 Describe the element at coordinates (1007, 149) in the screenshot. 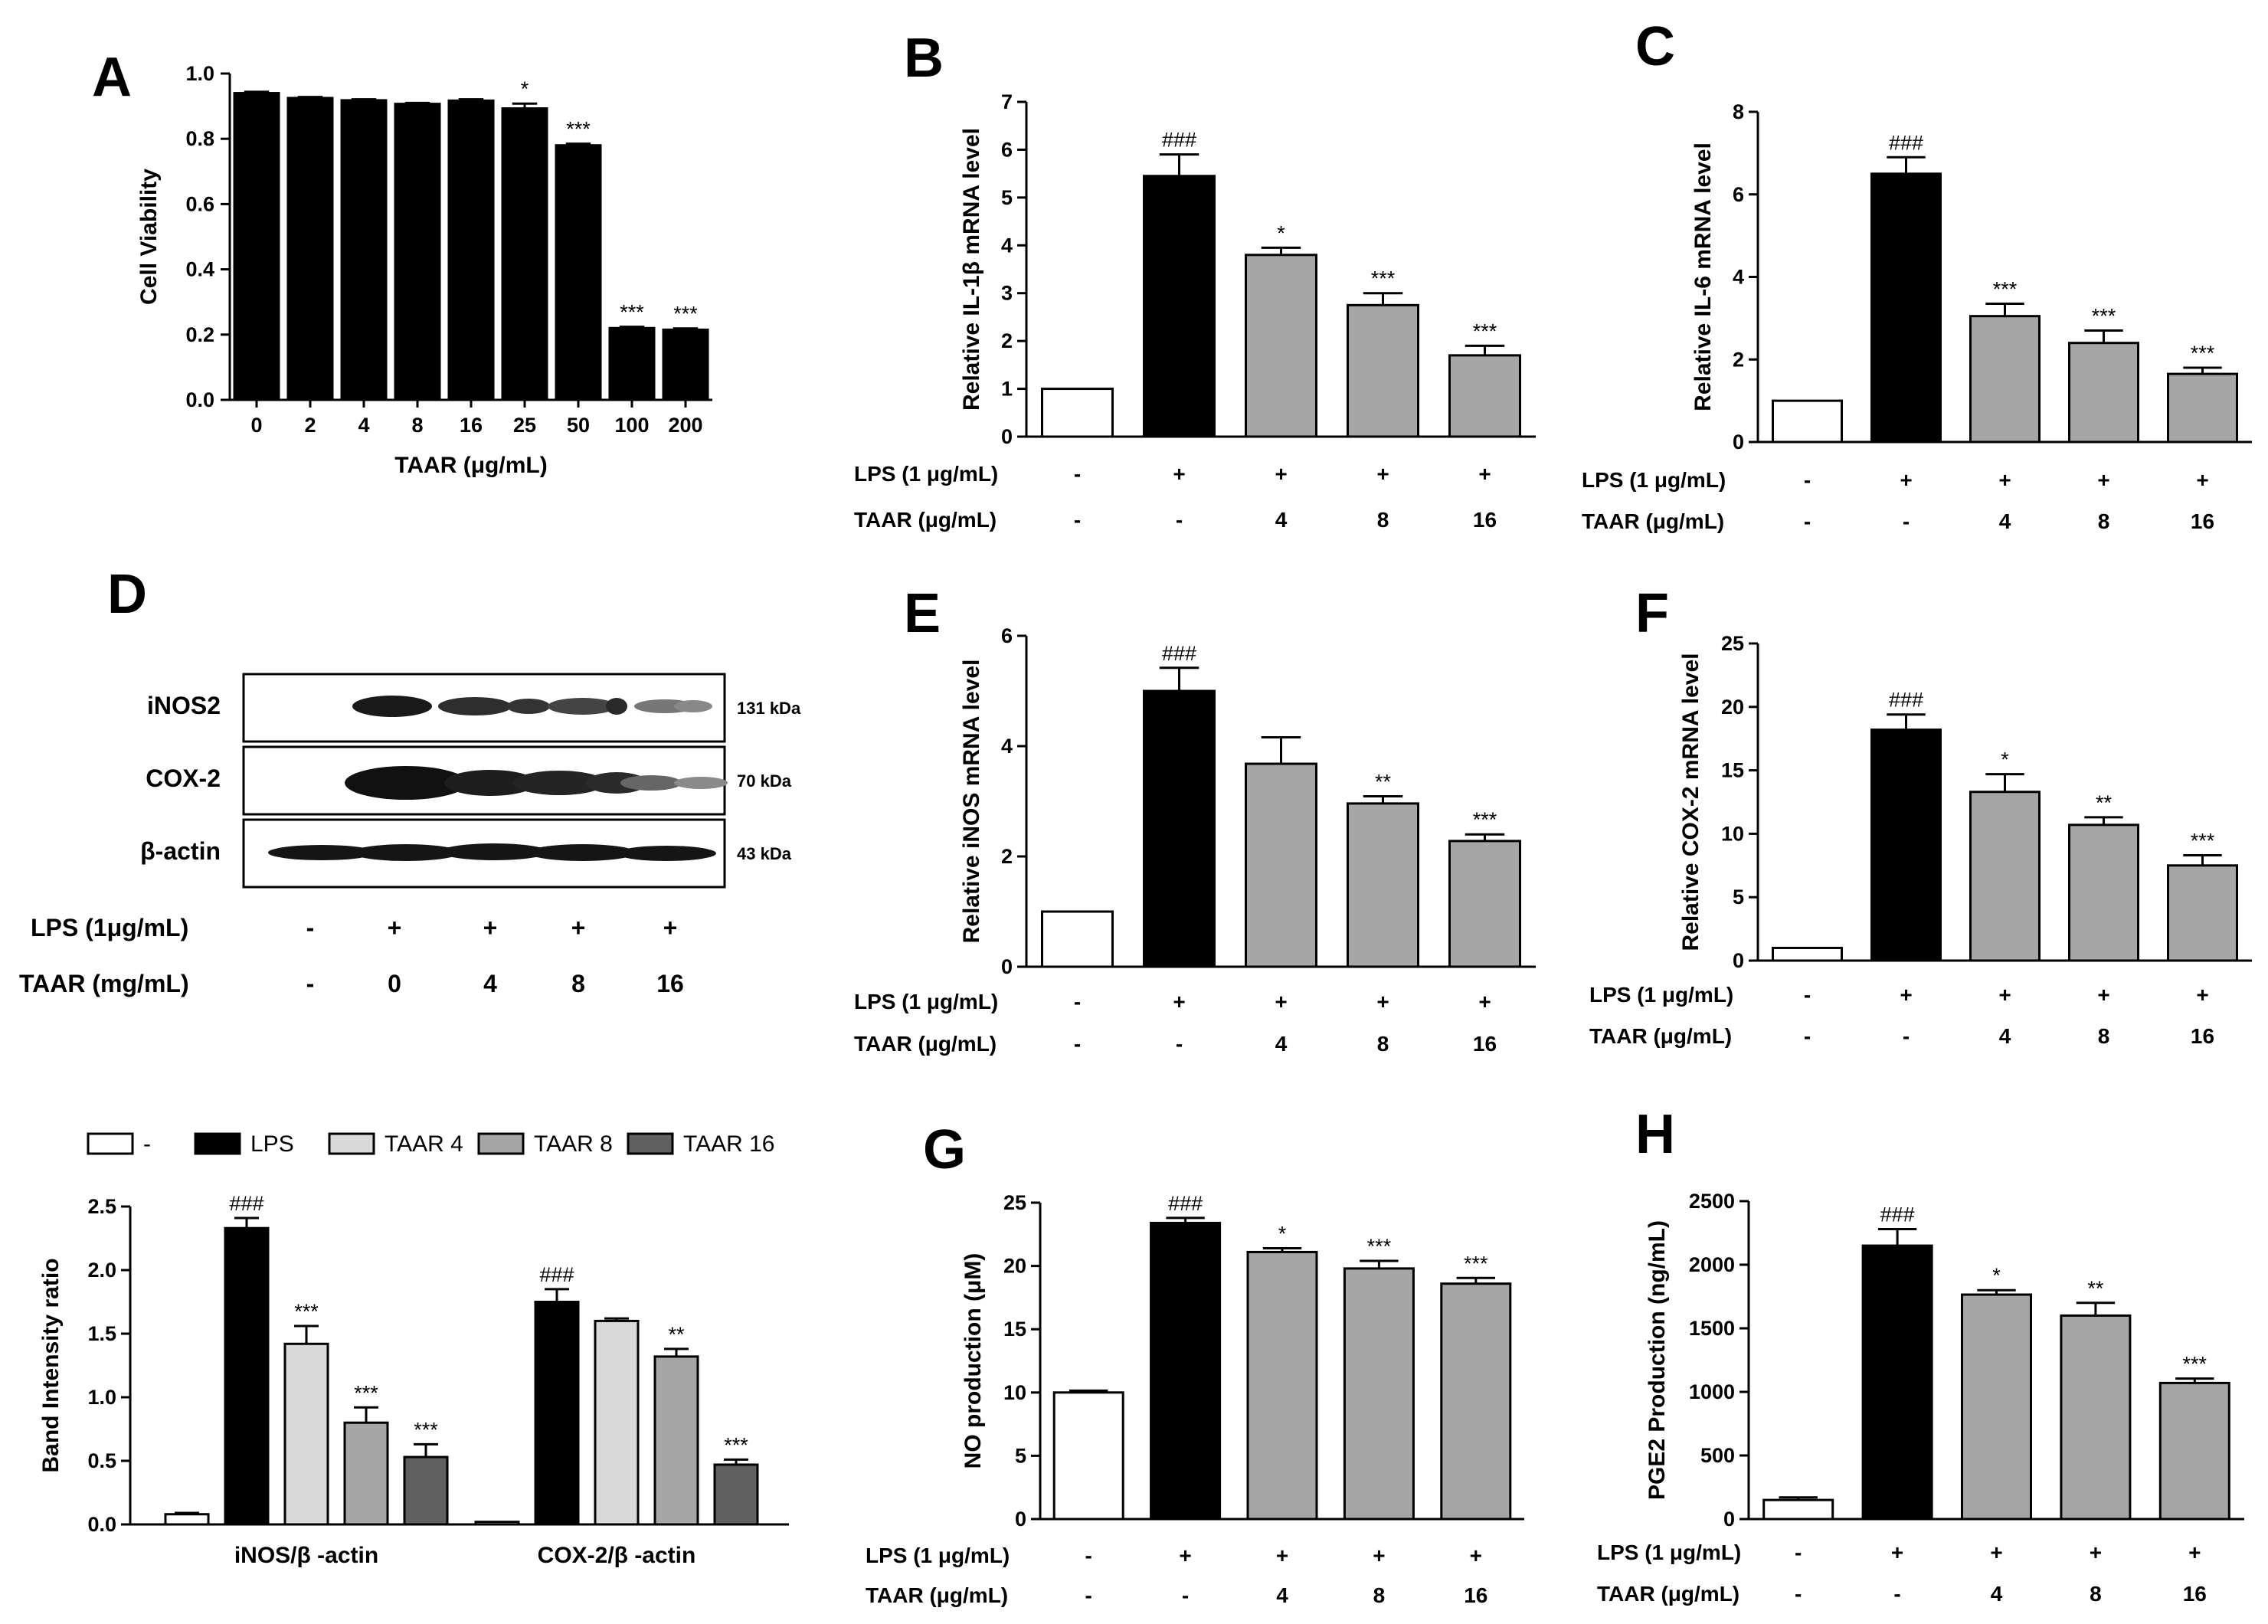

I see `y-tick-label: 6` at that location.